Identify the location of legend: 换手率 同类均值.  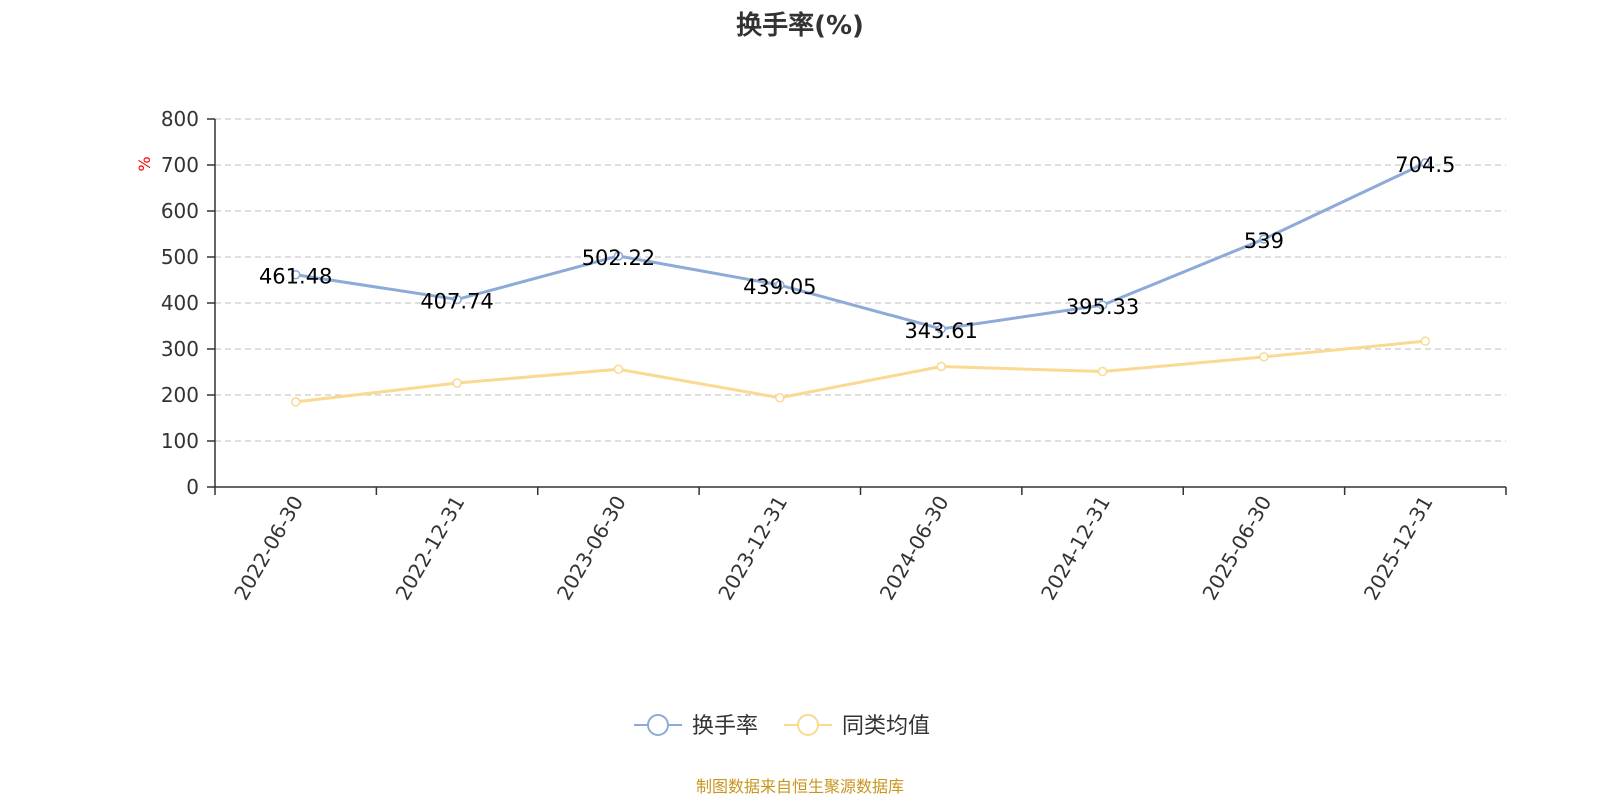
(782, 726).